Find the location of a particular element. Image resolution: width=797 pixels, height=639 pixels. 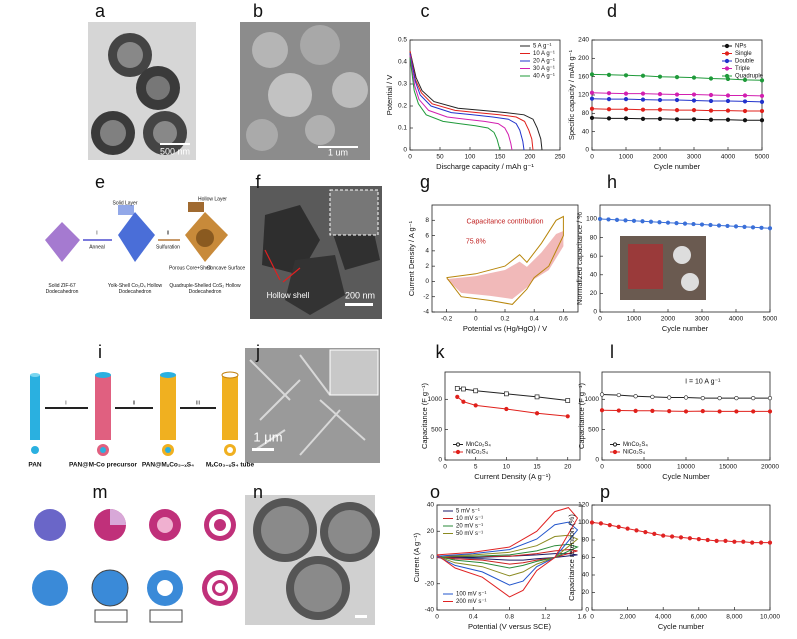

diagram-label: Concave Surface is located at coordinates (226, 268).